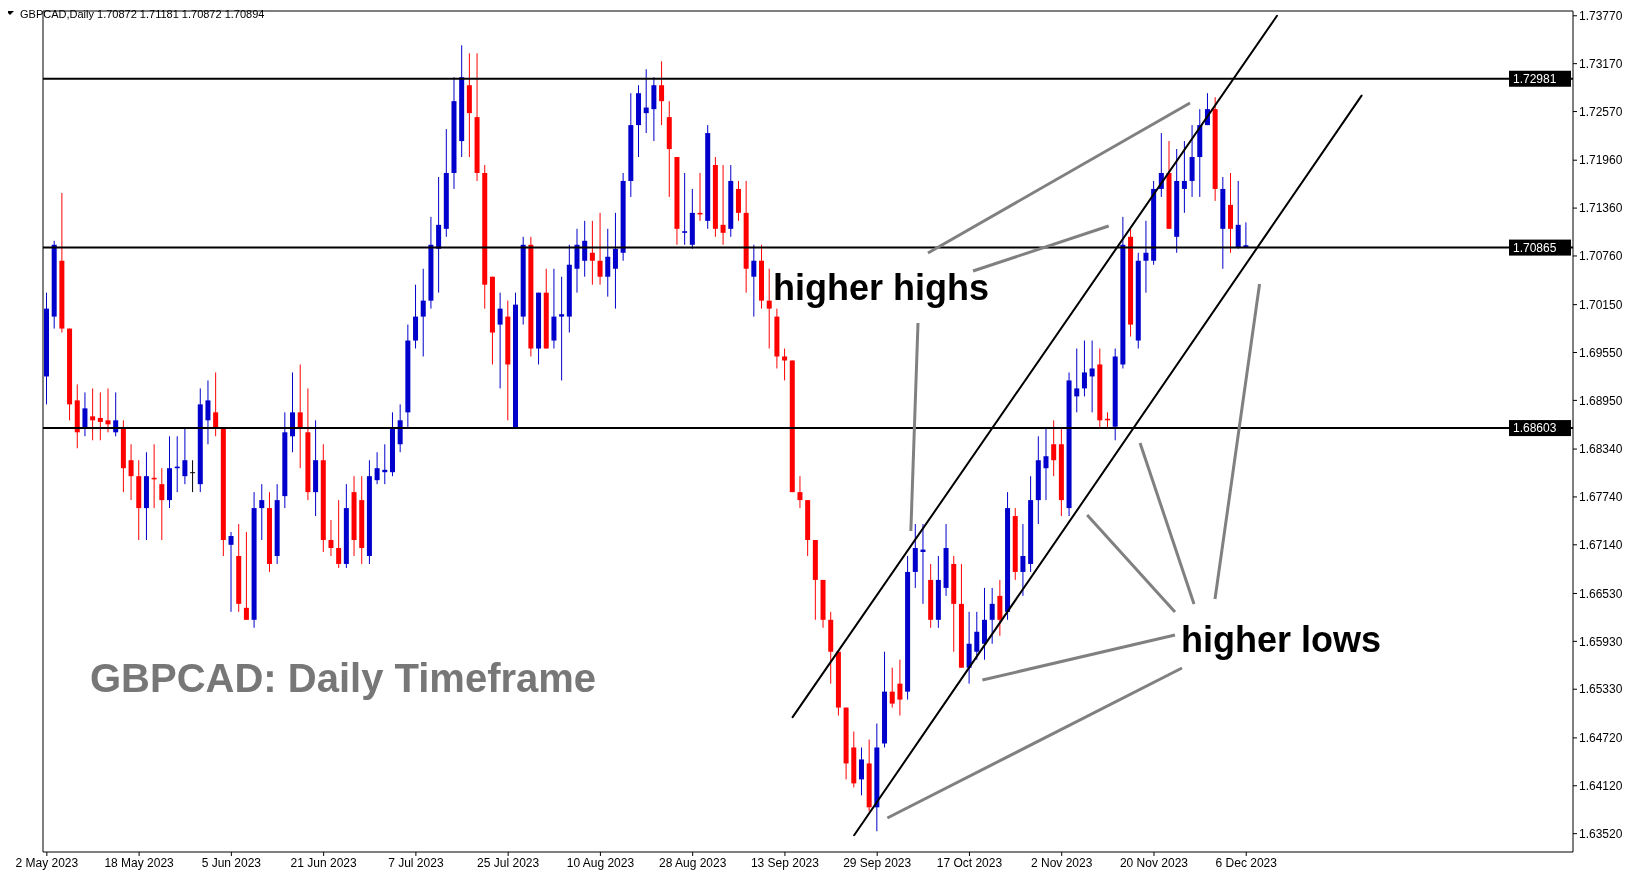 The image size is (1649, 884). Describe the element at coordinates (139, 862) in the screenshot. I see `x-tick-label: 18 May 2023` at that location.